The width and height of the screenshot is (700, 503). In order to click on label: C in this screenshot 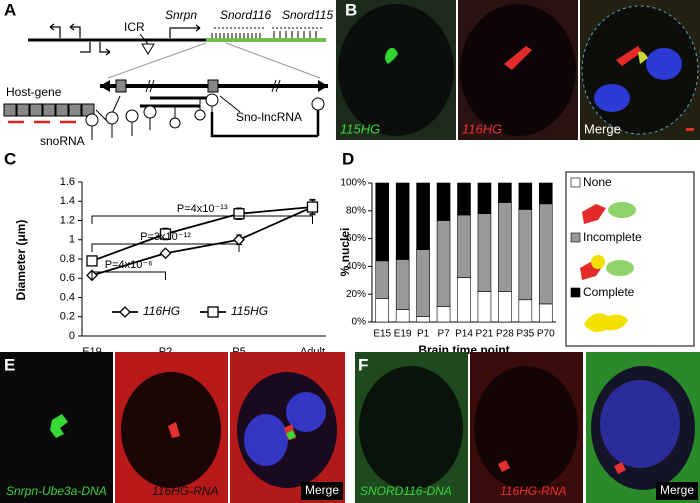, I will do `click(10, 158)`.